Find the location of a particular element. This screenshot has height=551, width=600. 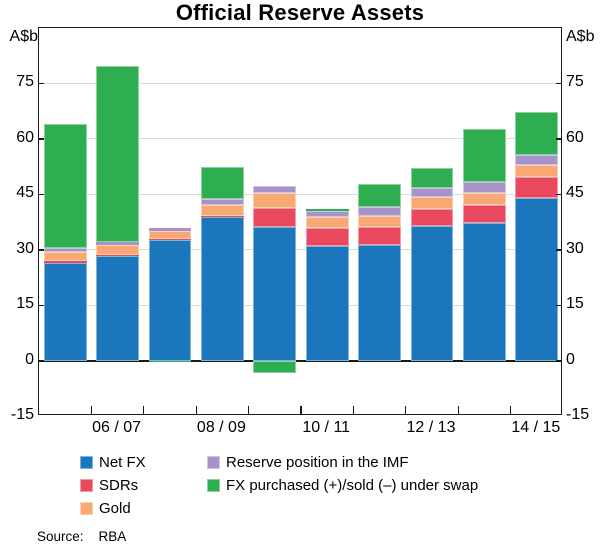

bar-segment-10-11-reserve is located at coordinates (327, 213).